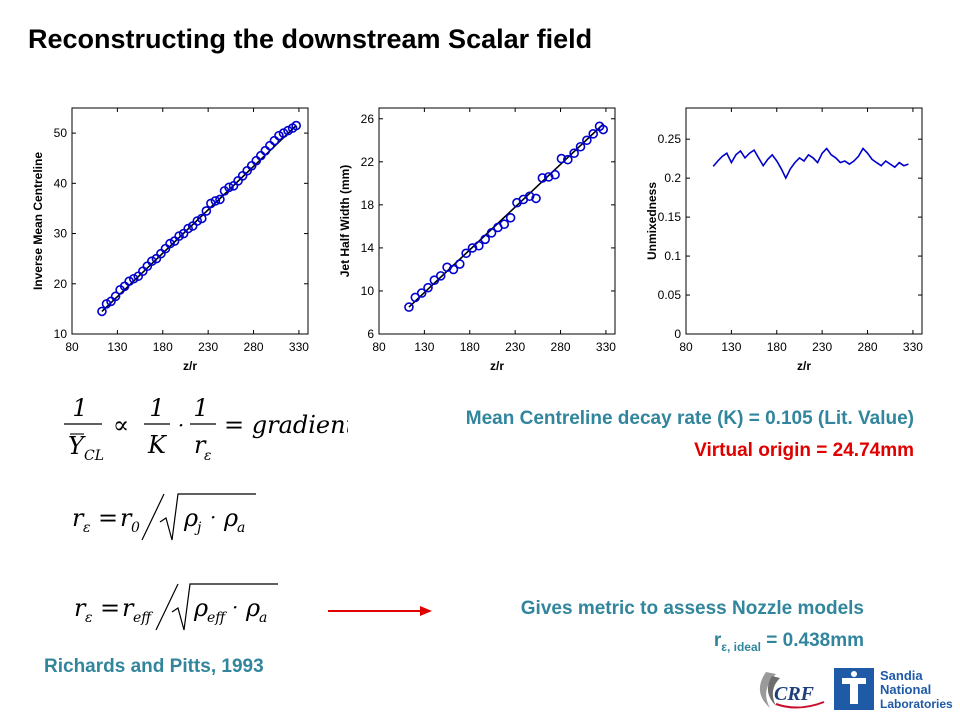 Image resolution: width=960 pixels, height=720 pixels. Describe the element at coordinates (368, 119) in the screenshot. I see `y-tick-label: 26` at that location.